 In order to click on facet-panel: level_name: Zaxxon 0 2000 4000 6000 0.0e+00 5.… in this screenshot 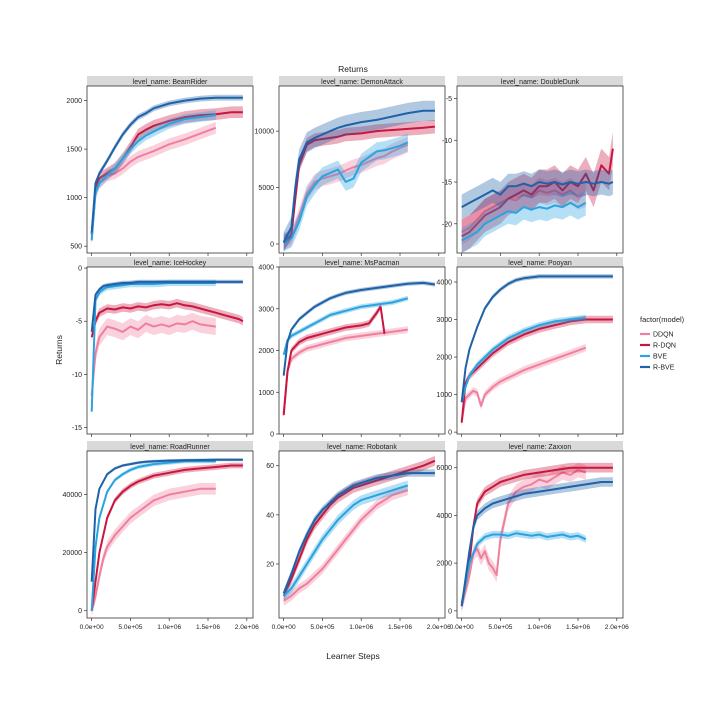, I will do `click(532, 536)`.